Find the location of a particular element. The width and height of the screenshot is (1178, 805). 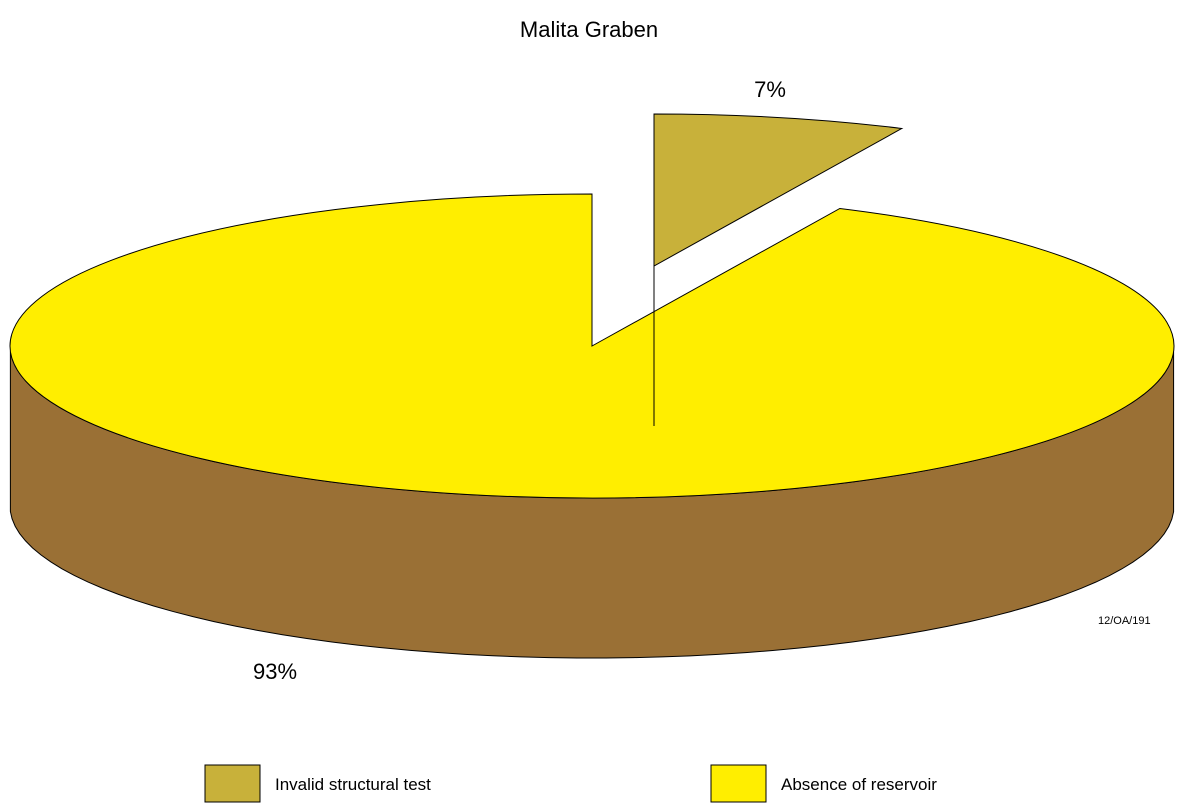

slice-invalid-structural-test is located at coordinates (778, 269).